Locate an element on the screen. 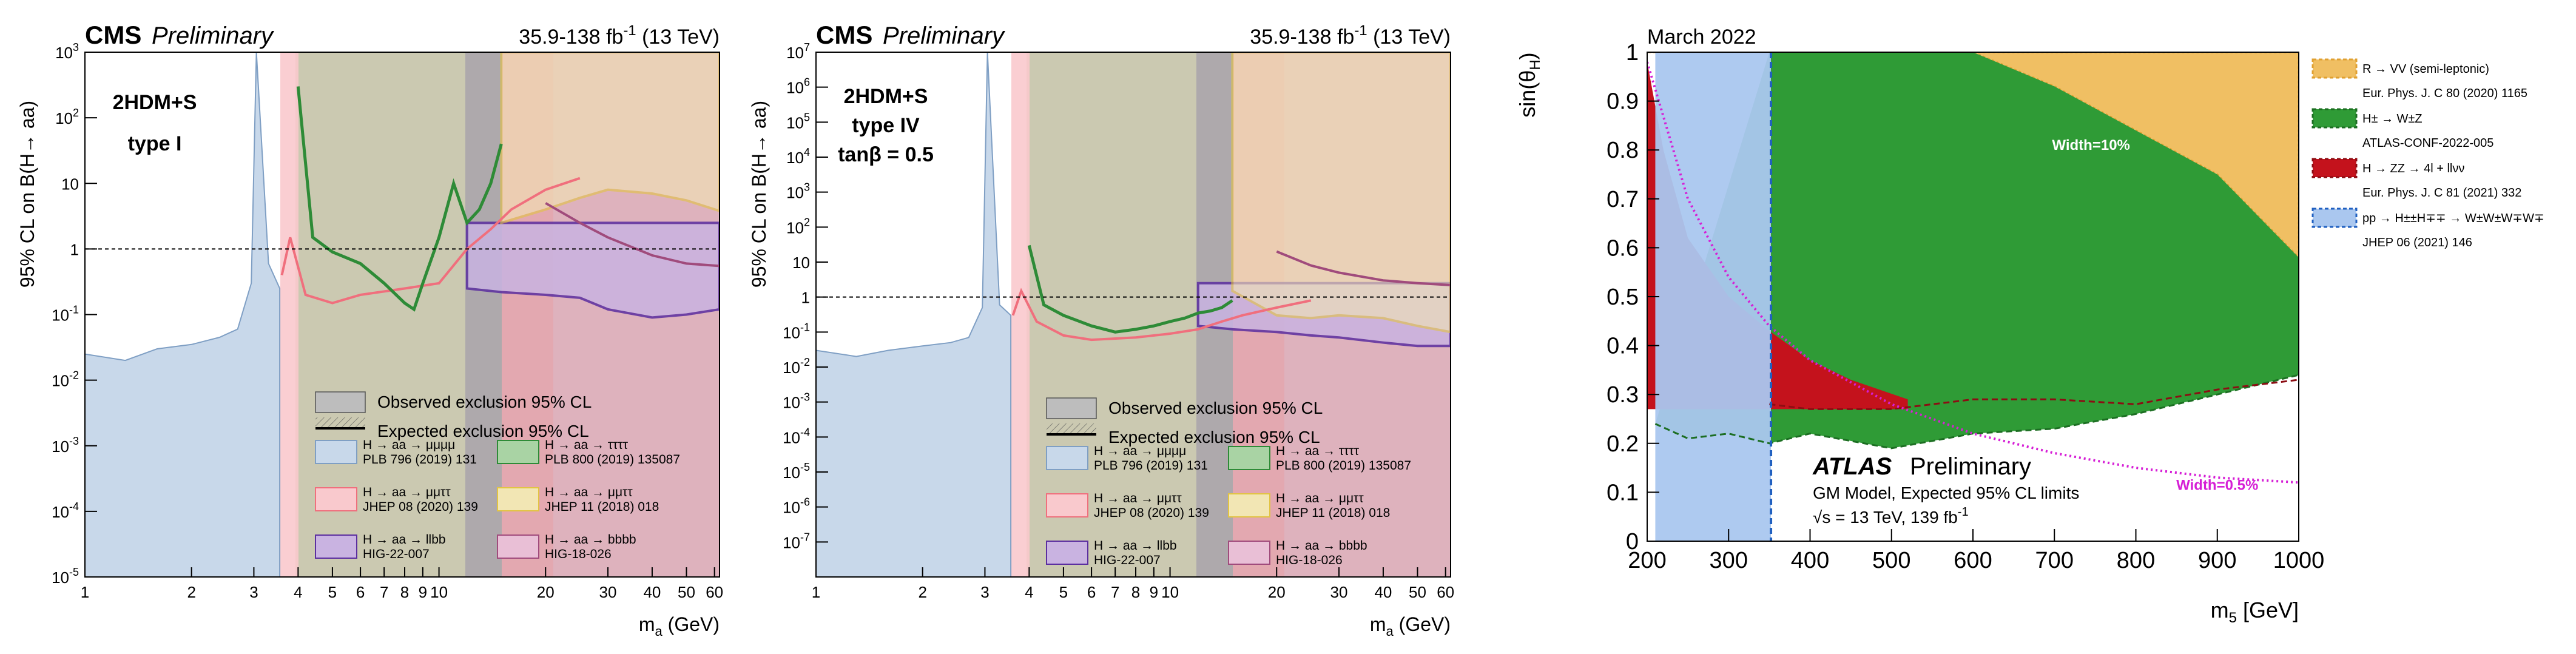 The width and height of the screenshot is (2576, 654). panel2-model-line1: 2HDM+S is located at coordinates (886, 96).